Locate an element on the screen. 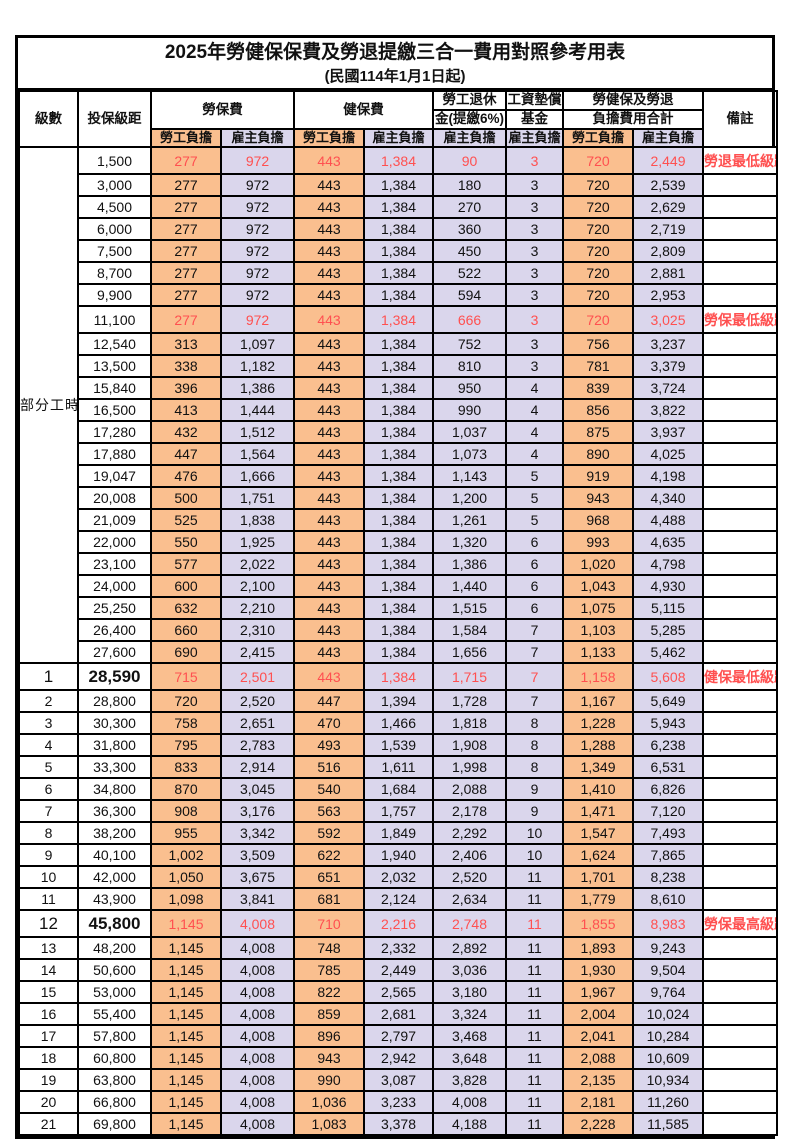  level-cell: 21 is located at coordinates (48, 1124).